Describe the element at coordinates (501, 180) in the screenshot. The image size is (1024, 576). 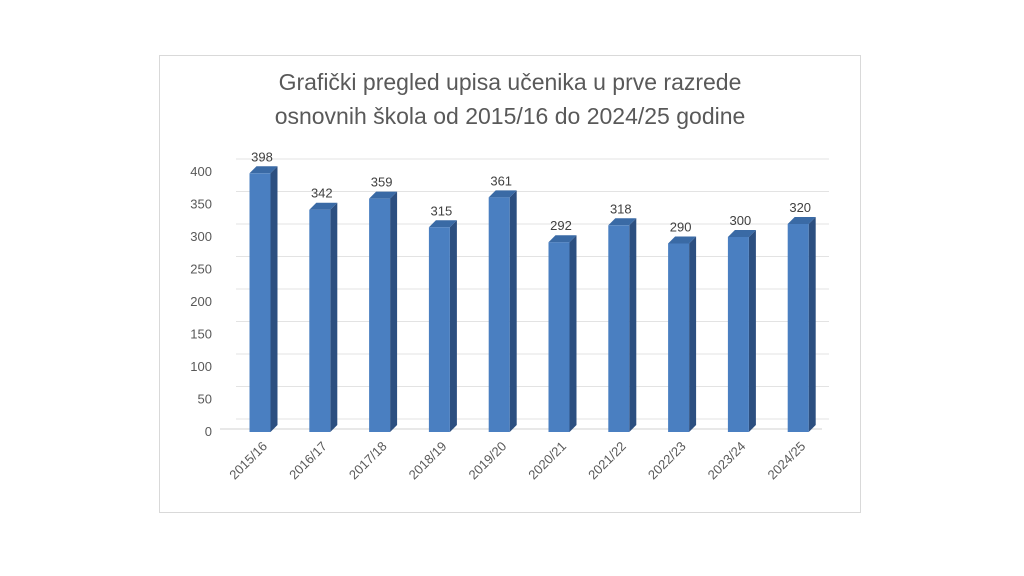
I see `data-label: 361` at that location.